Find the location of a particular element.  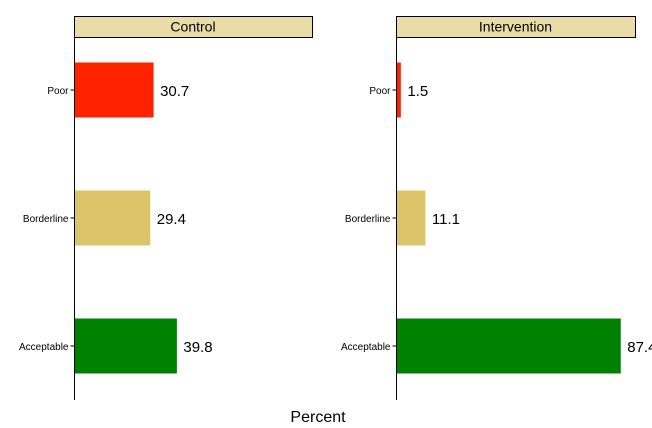

y-tick-label-intervention-poor: Poor is located at coordinates (380, 91).